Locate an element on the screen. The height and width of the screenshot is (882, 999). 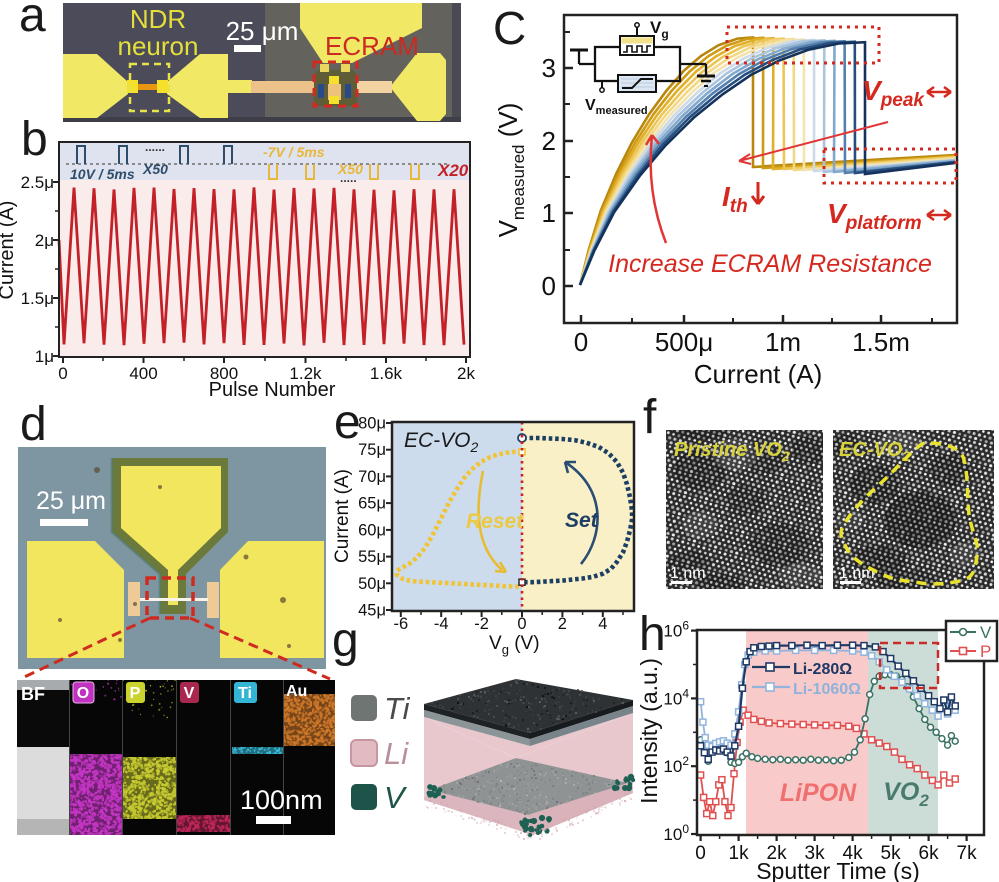
svg-text: -6 is located at coordinates (400, 624).